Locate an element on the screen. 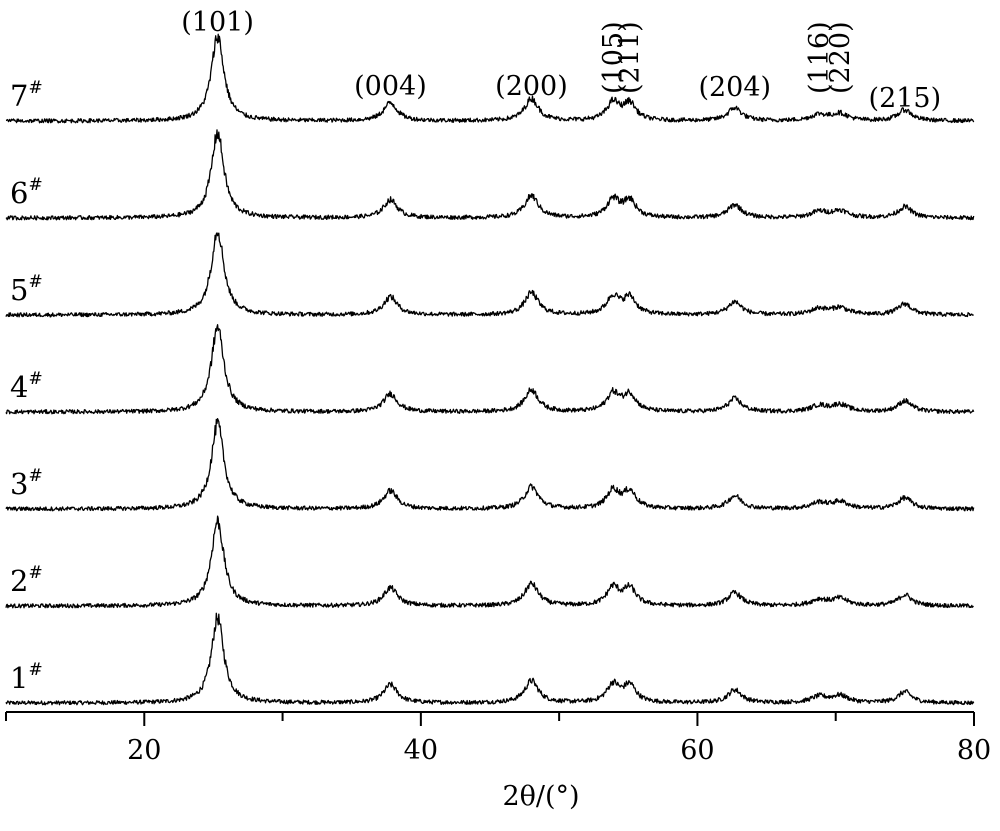  series-6-label: 6# is located at coordinates (26, 192).